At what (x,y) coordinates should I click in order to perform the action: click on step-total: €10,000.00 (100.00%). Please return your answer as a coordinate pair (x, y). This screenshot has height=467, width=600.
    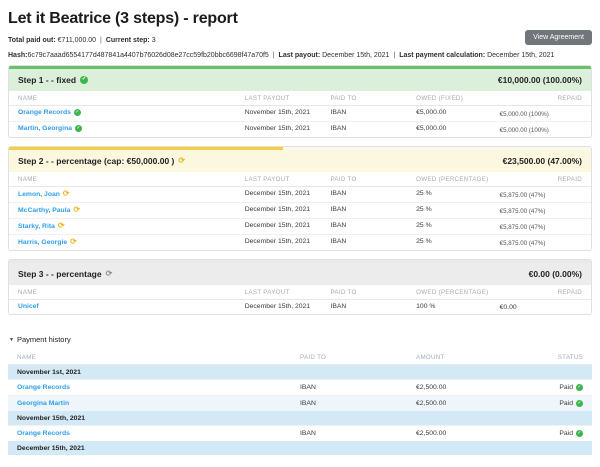
    Looking at the image, I should click on (539, 80).